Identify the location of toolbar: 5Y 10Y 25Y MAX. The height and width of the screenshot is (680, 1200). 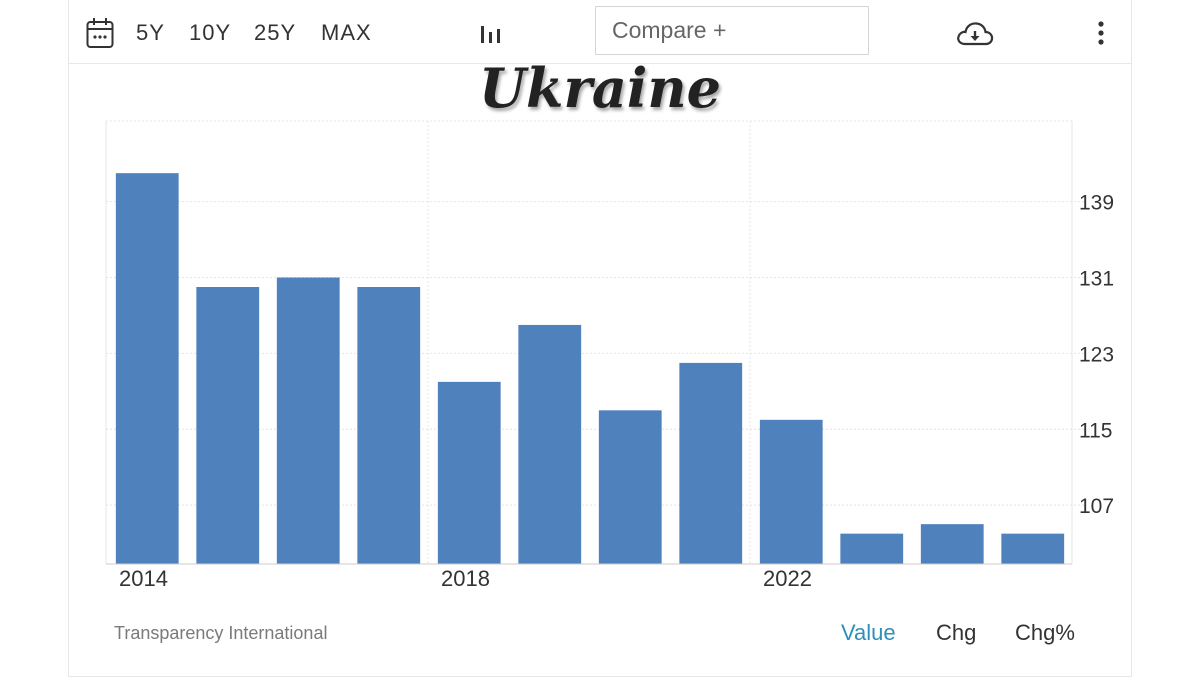
(600, 32).